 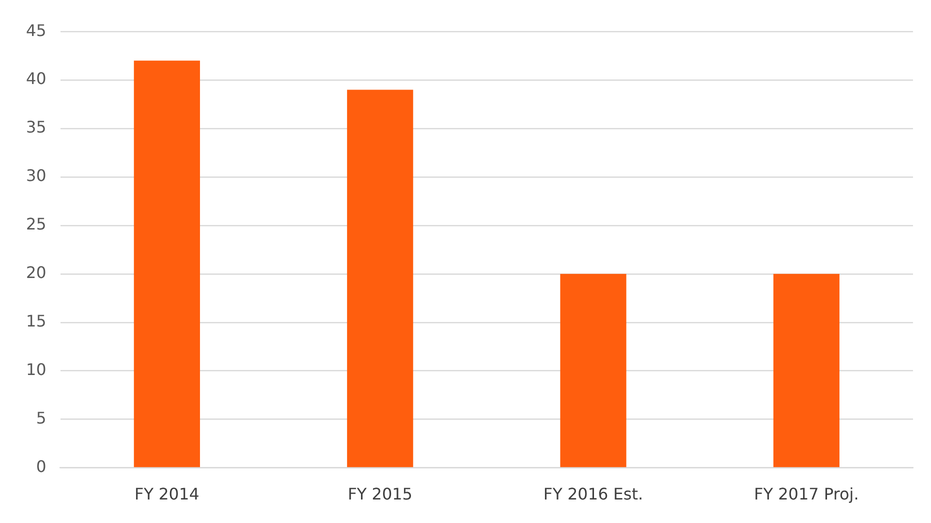 I want to click on y-tick-label: 30, so click(x=36, y=176).